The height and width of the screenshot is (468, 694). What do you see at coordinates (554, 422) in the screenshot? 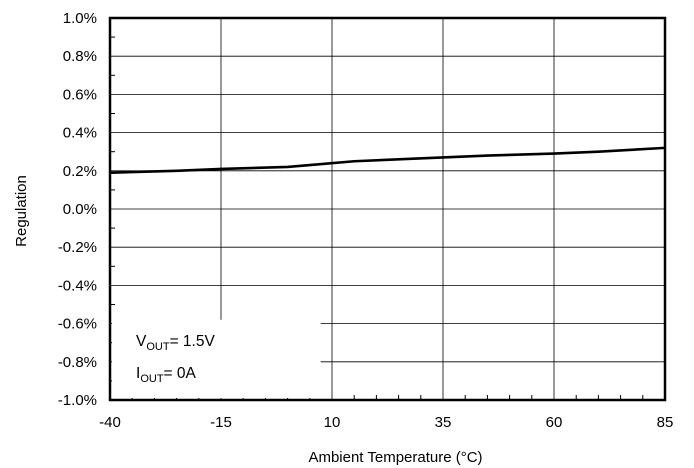
I see `x-tick-label: 60` at bounding box center [554, 422].